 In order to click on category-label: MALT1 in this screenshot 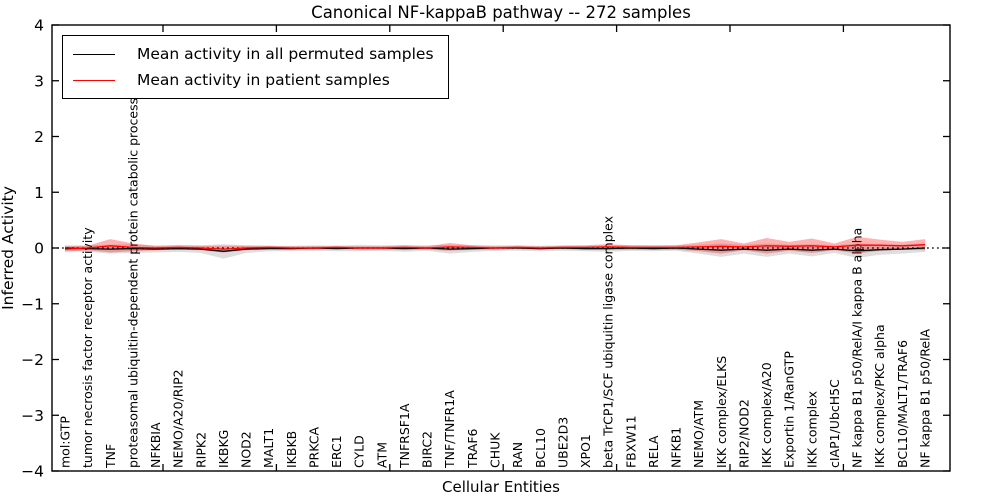, I will do `click(268, 448)`.